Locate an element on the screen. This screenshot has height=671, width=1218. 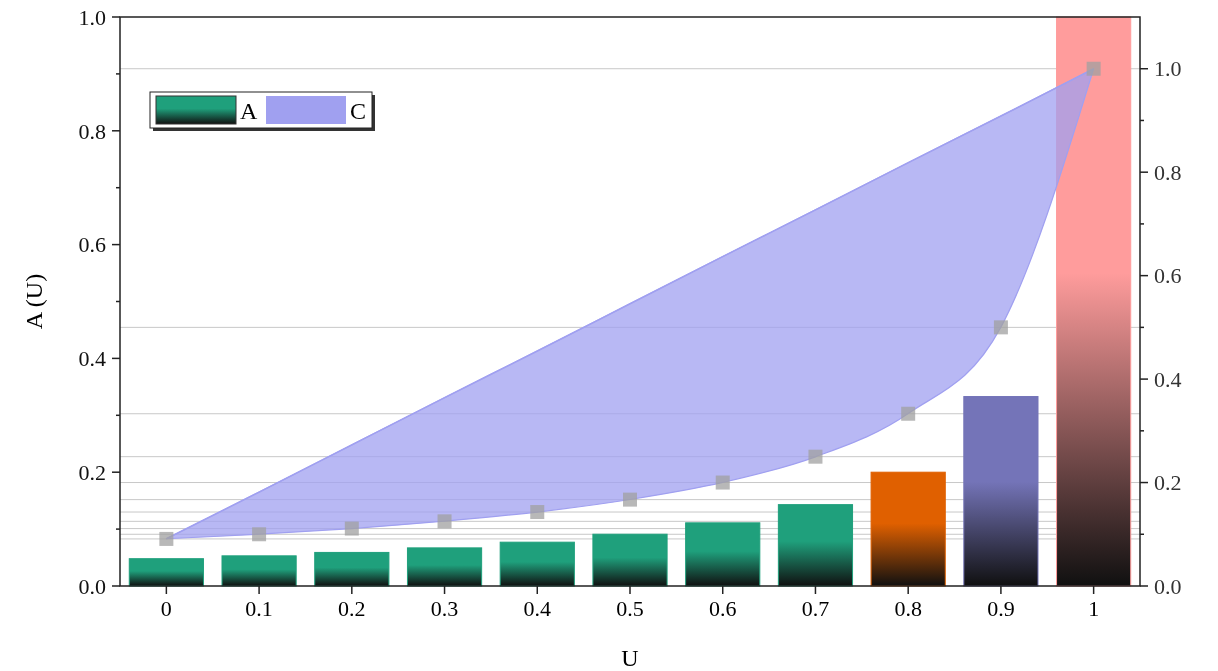
x-tick-label: 0.3 is located at coordinates (444, 608).